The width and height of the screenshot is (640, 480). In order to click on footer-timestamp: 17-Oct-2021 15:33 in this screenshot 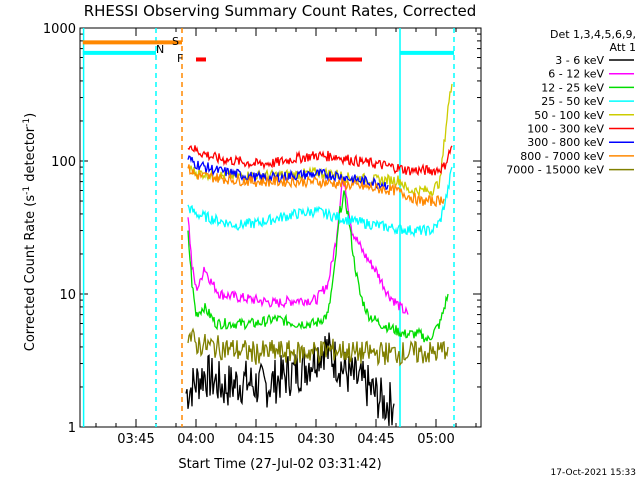, I will do `click(593, 473)`.